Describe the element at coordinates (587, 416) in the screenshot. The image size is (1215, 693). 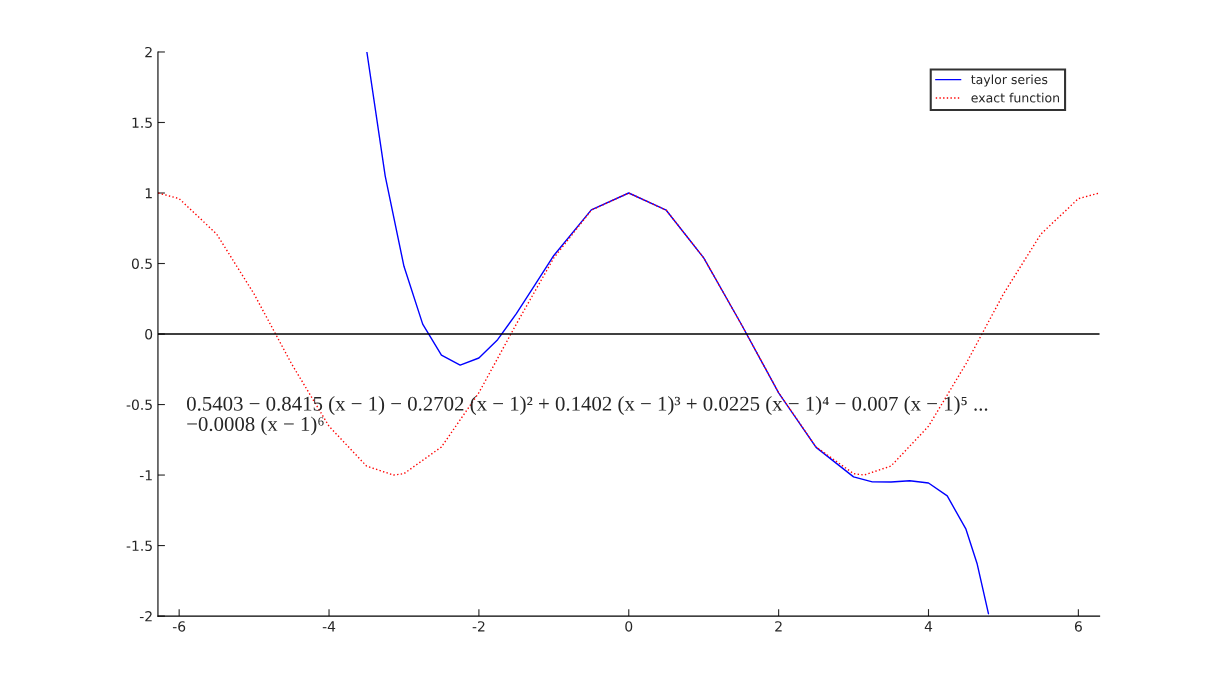
I see `annotation: 0.5403 − 0.8415 (x − 1) − 0.2702 (x − 1)² + 0.1402 (x − 1)³ + 0.0225 (x − 1)⁴ − 0.007 (x − 1)⁵ ... −0.0008 (x − 1)⁶` at that location.